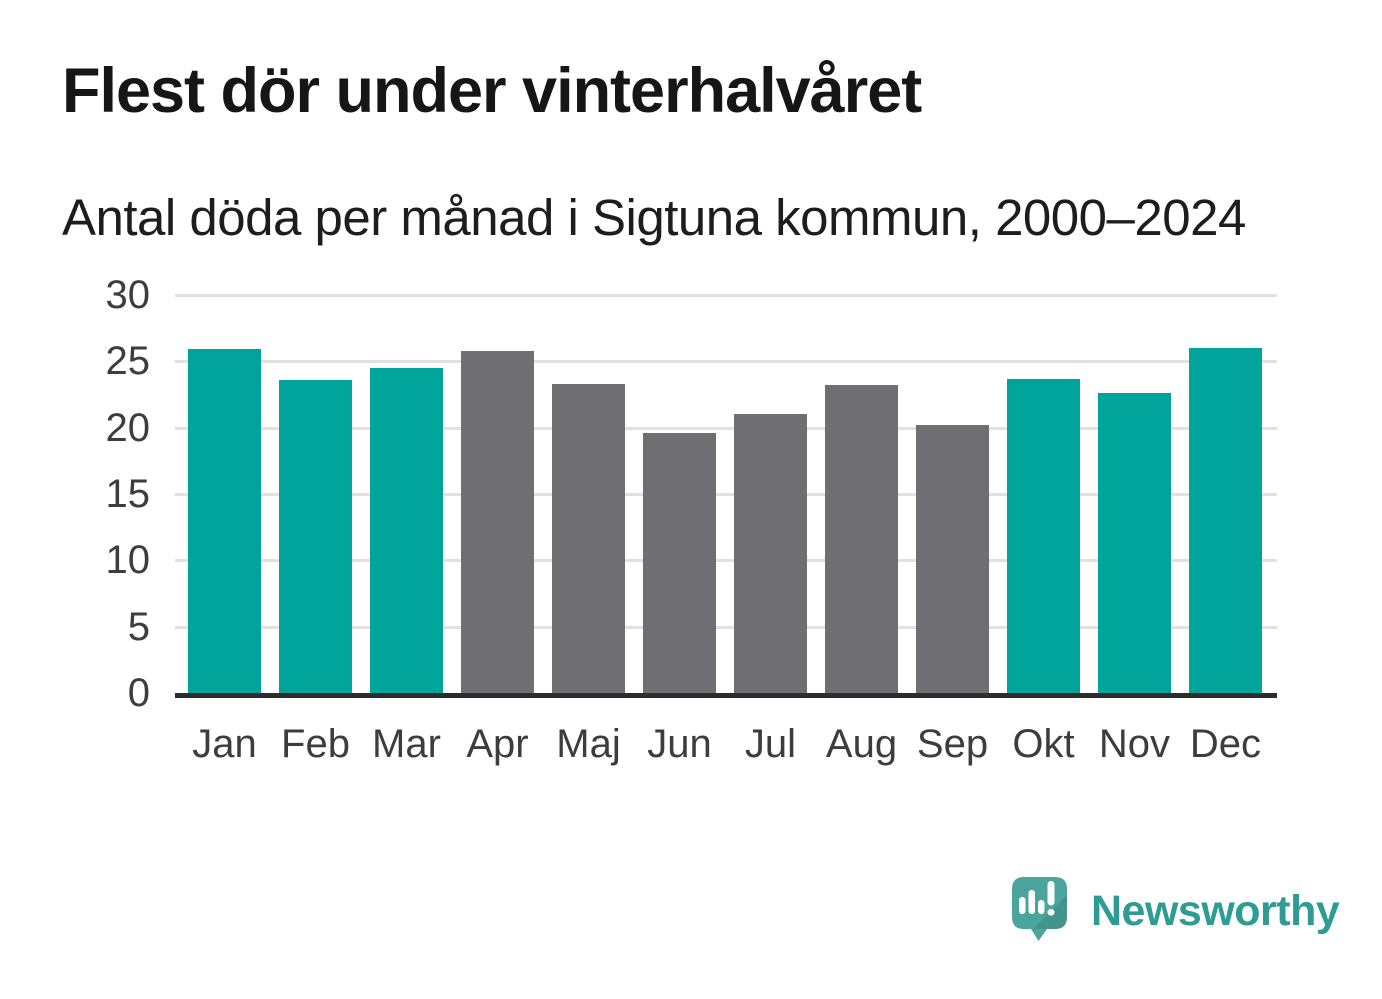  What do you see at coordinates (224, 521) in the screenshot?
I see `bar-jan` at bounding box center [224, 521].